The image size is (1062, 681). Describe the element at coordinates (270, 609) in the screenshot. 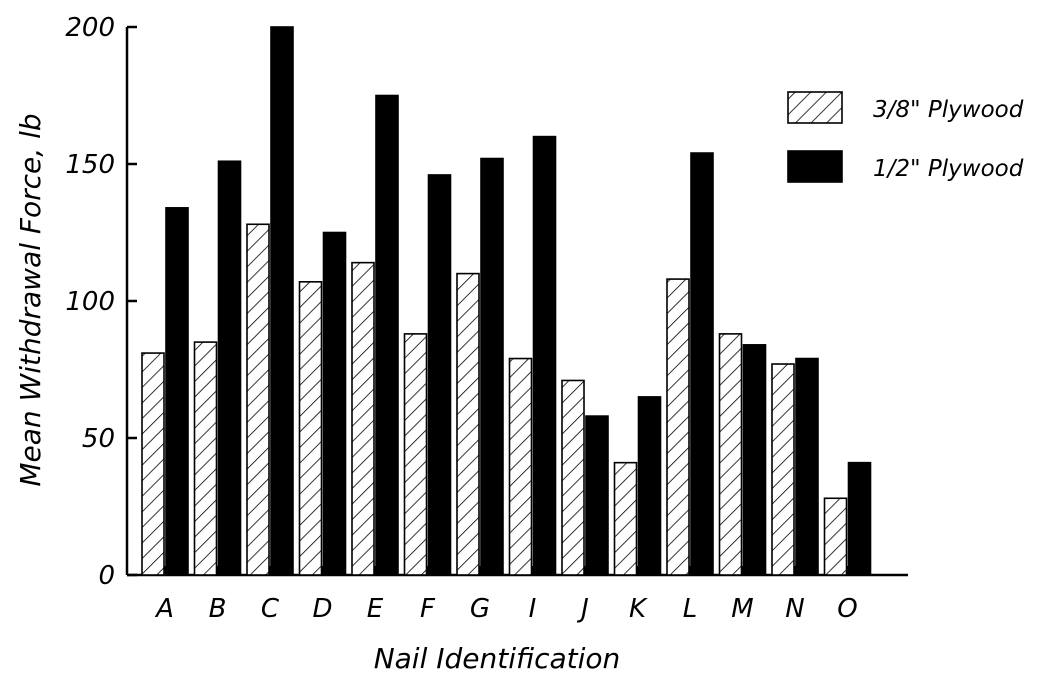

I see `x-tick-label: C` at that location.